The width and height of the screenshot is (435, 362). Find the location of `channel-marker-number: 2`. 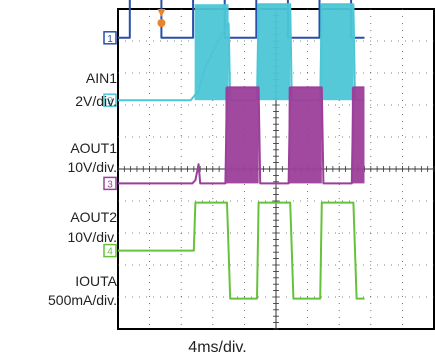

channel-marker-number: 2 is located at coordinates (110, 101).